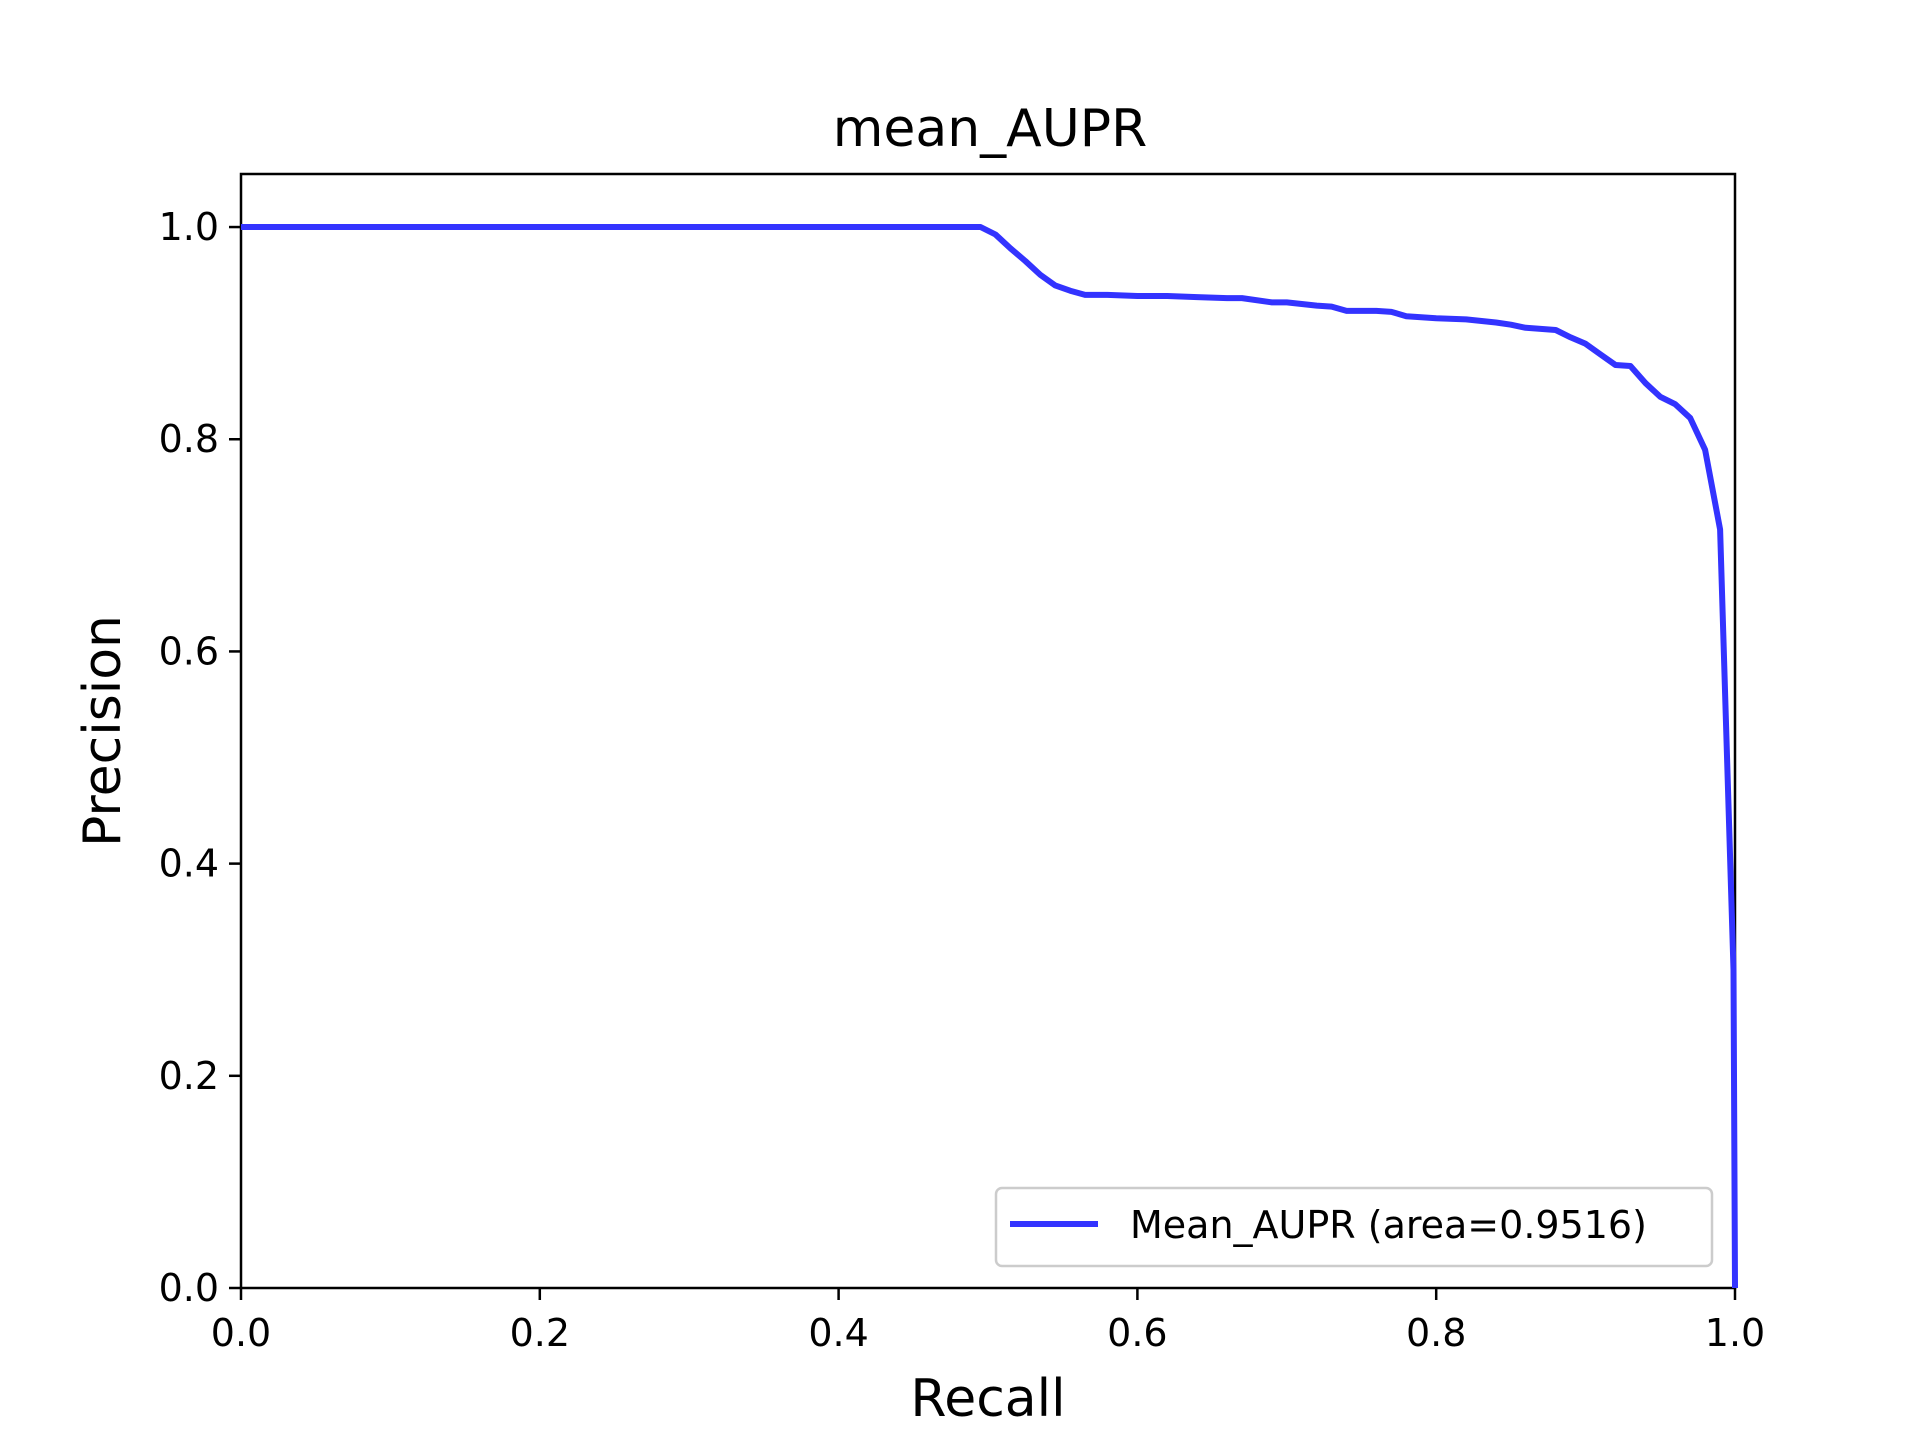  What do you see at coordinates (200, 757) in the screenshot?
I see `y-axis-ticks: 0.0 0.2 0.4 0.6 0.8 1.0` at bounding box center [200, 757].